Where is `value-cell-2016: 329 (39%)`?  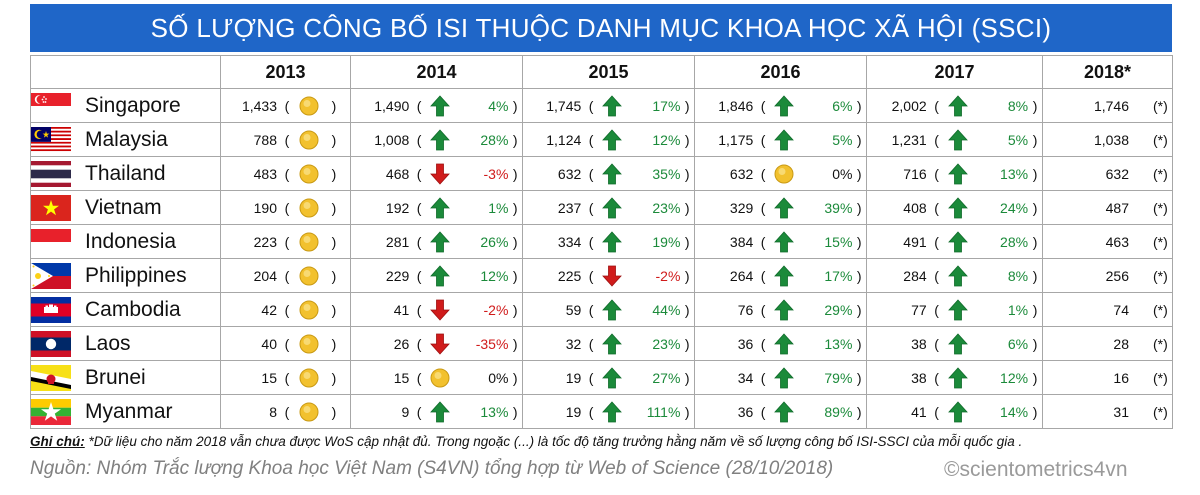
value-cell-2016: 329 (39%) is located at coordinates (780, 207).